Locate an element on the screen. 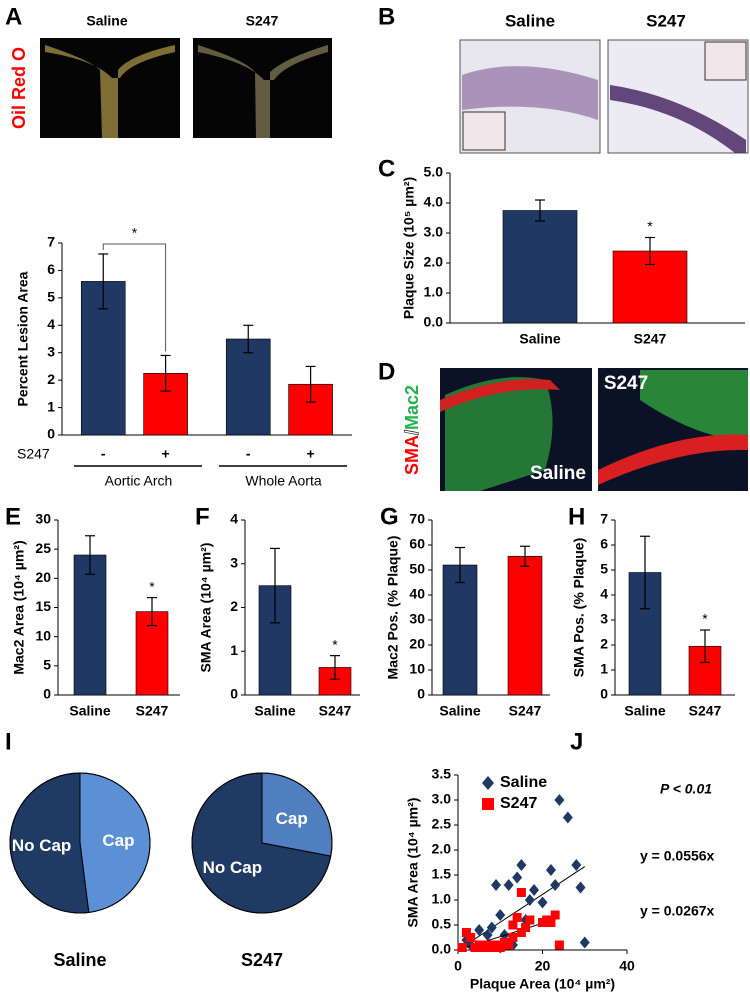 The image size is (750, 997). annotation: y = 0.0556x is located at coordinates (677, 856).